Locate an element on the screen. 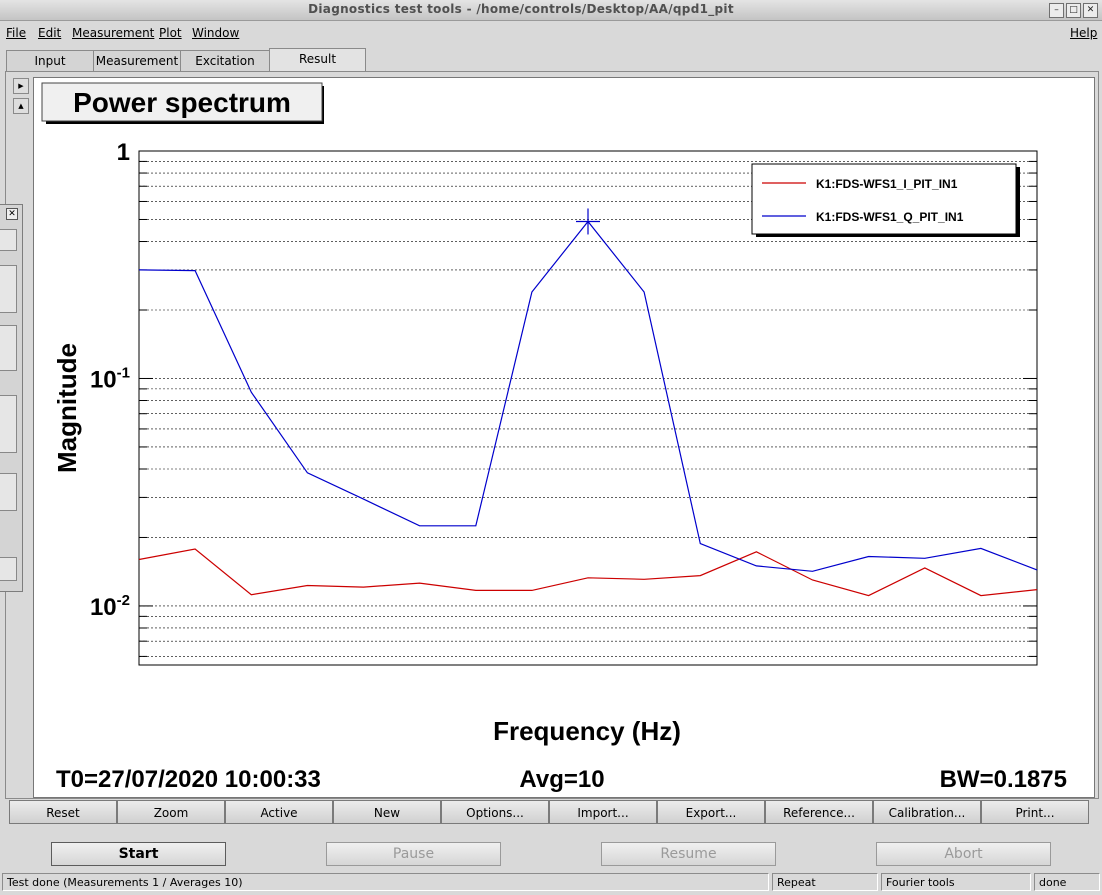 The height and width of the screenshot is (895, 1102). y-axis-label: Magnitude is located at coordinates (67, 408).